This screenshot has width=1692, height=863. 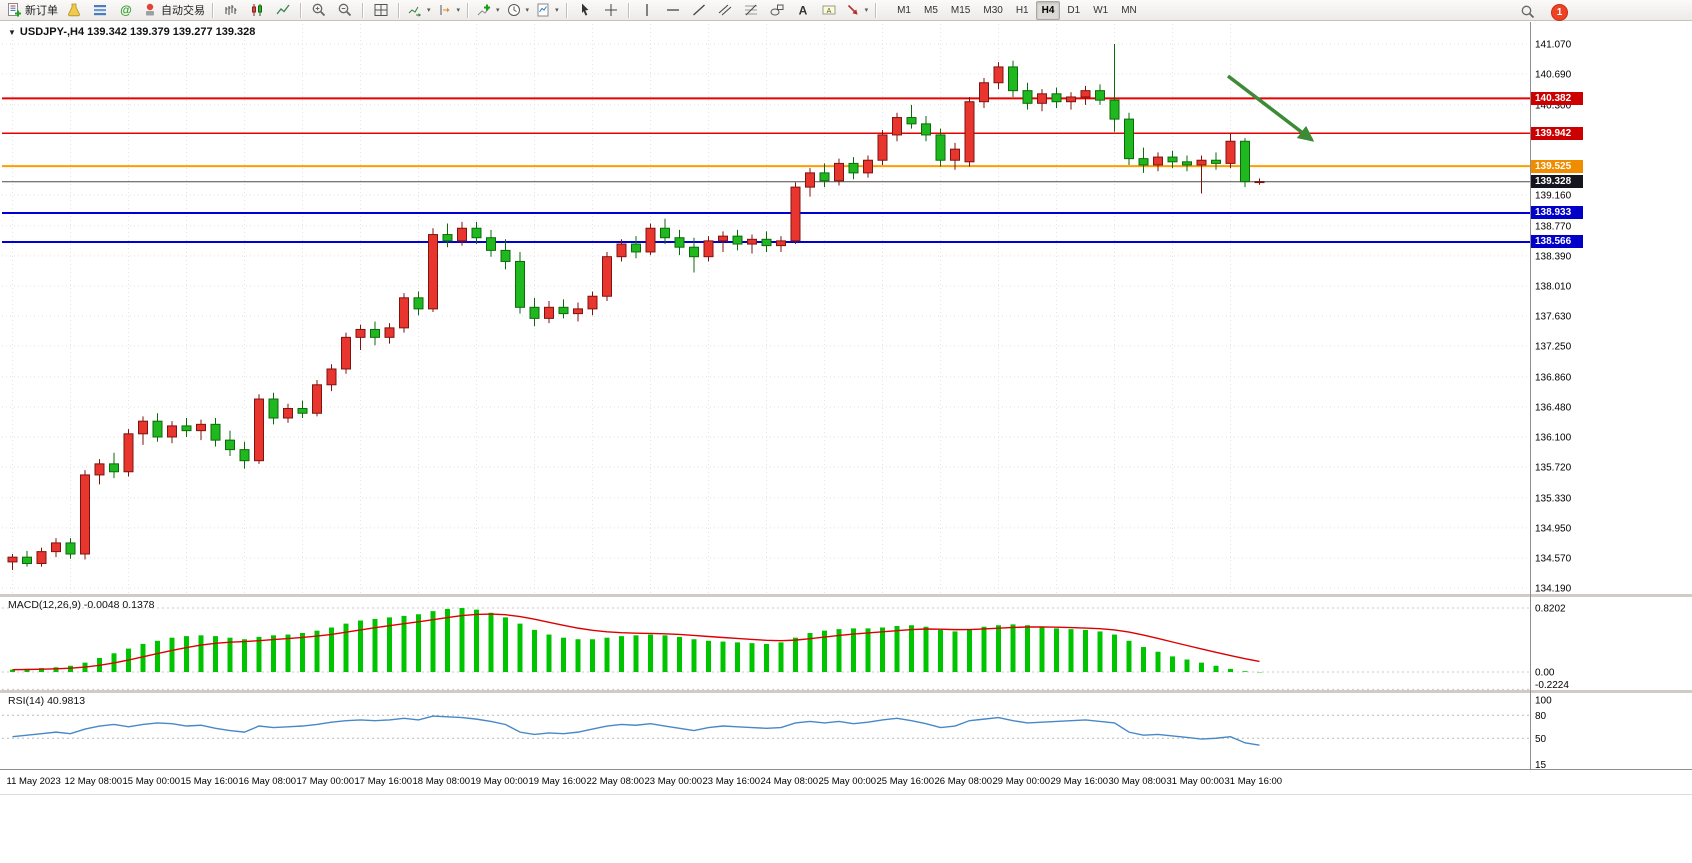 I want to click on arrow-objects-icon, so click(x=852, y=9).